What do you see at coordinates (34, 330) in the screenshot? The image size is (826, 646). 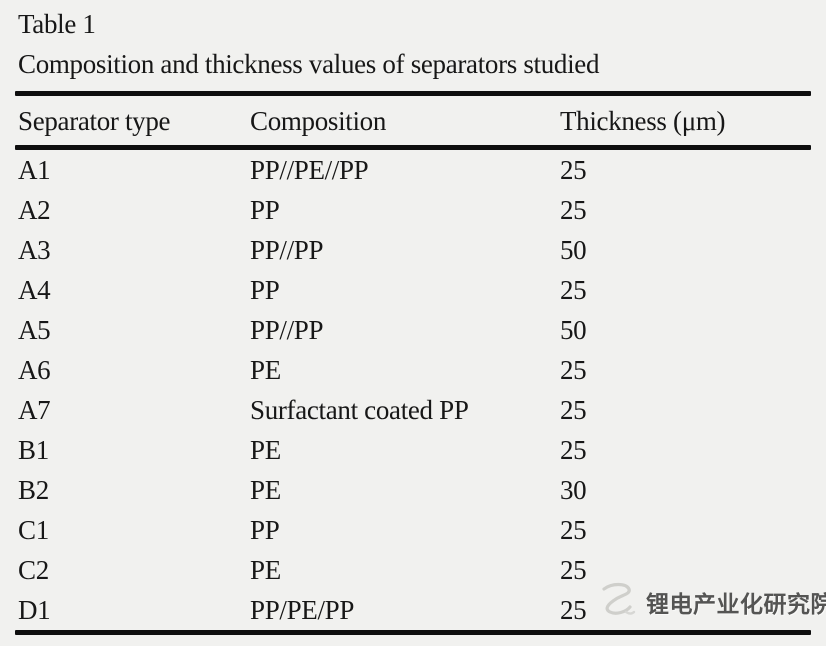 I see `cell-separator-type: A5` at bounding box center [34, 330].